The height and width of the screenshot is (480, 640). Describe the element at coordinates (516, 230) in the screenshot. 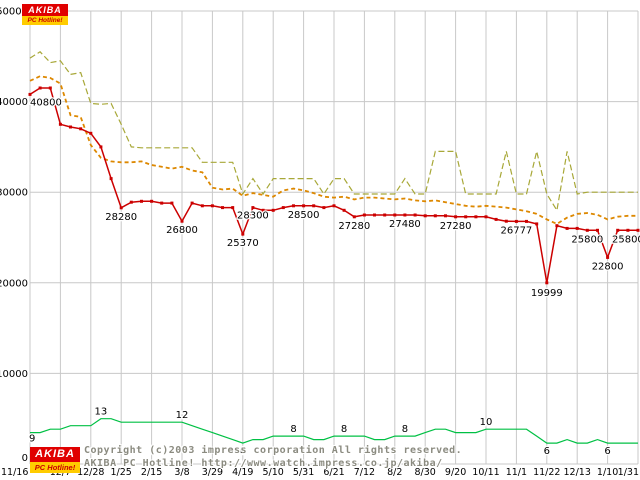

I see `lowest-annotation: 26777` at that location.